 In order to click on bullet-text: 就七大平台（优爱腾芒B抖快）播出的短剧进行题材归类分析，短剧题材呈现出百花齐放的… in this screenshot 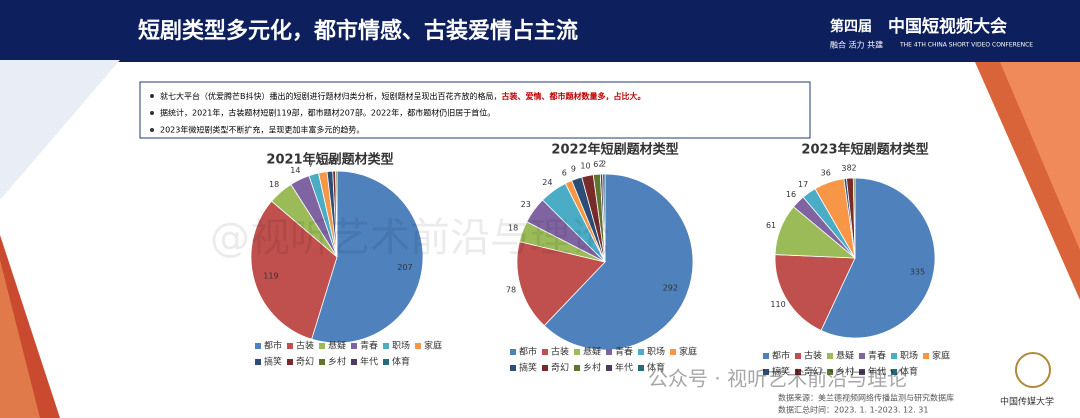, I will do `click(330, 96)`.